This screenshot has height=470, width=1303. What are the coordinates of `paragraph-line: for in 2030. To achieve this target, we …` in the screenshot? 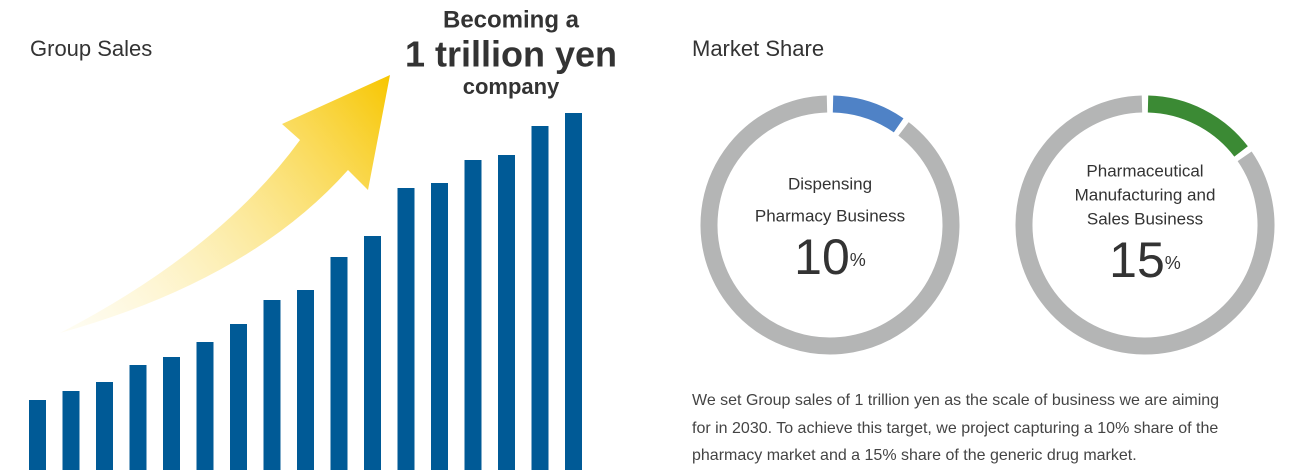 It's located at (955, 428).